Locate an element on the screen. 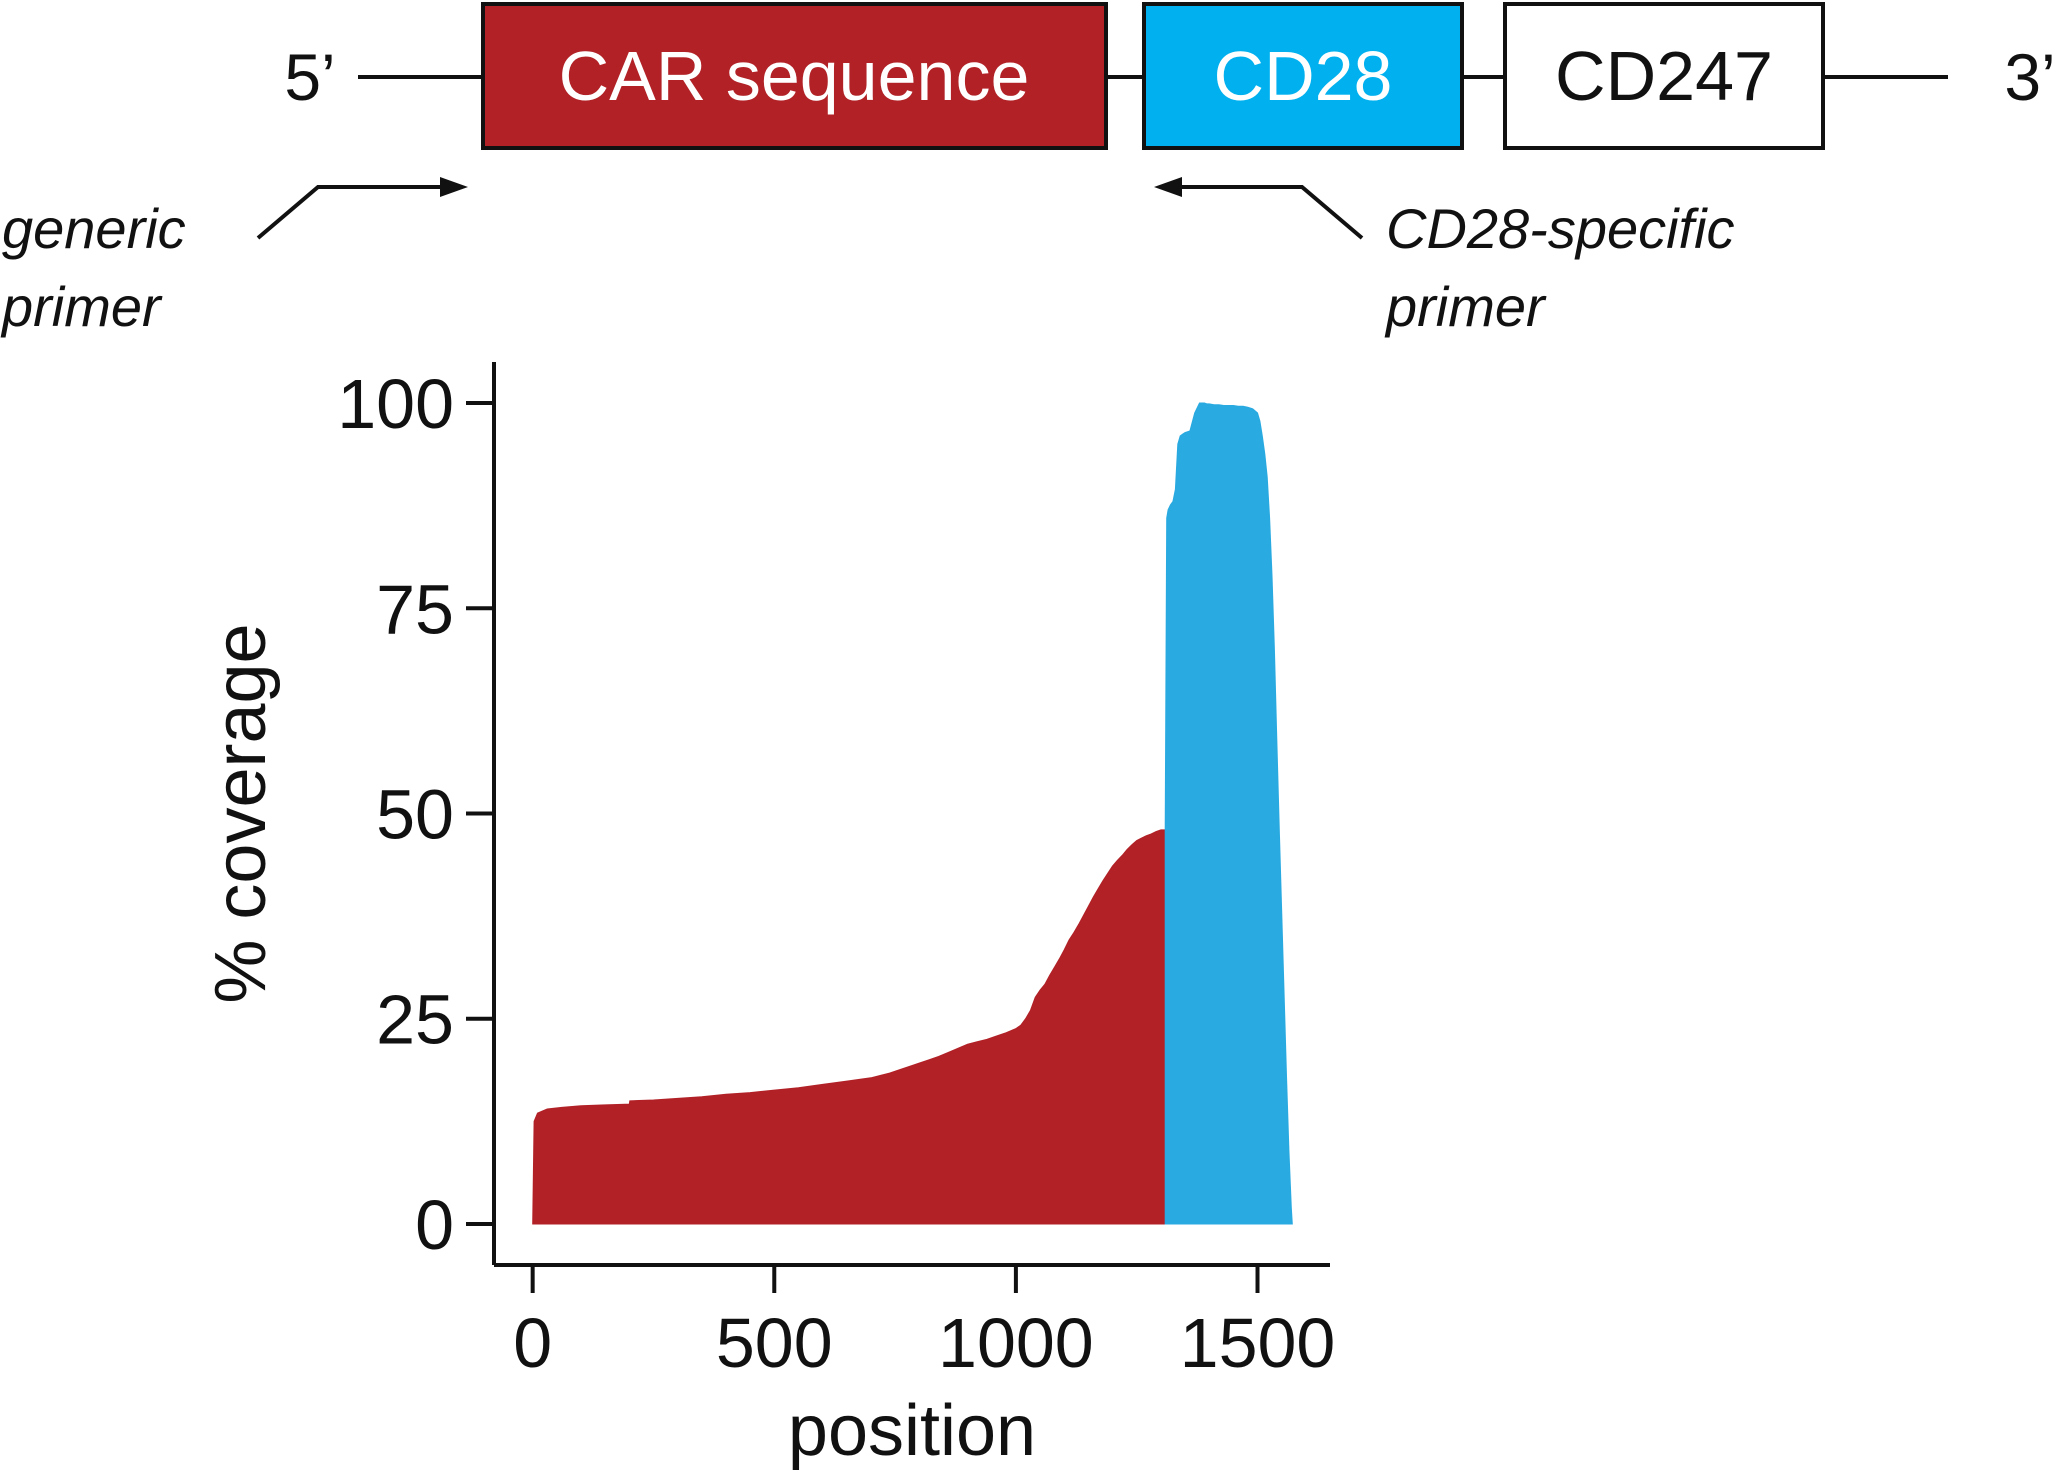  car-sequence-label: CAR sequence is located at coordinates (794, 76).